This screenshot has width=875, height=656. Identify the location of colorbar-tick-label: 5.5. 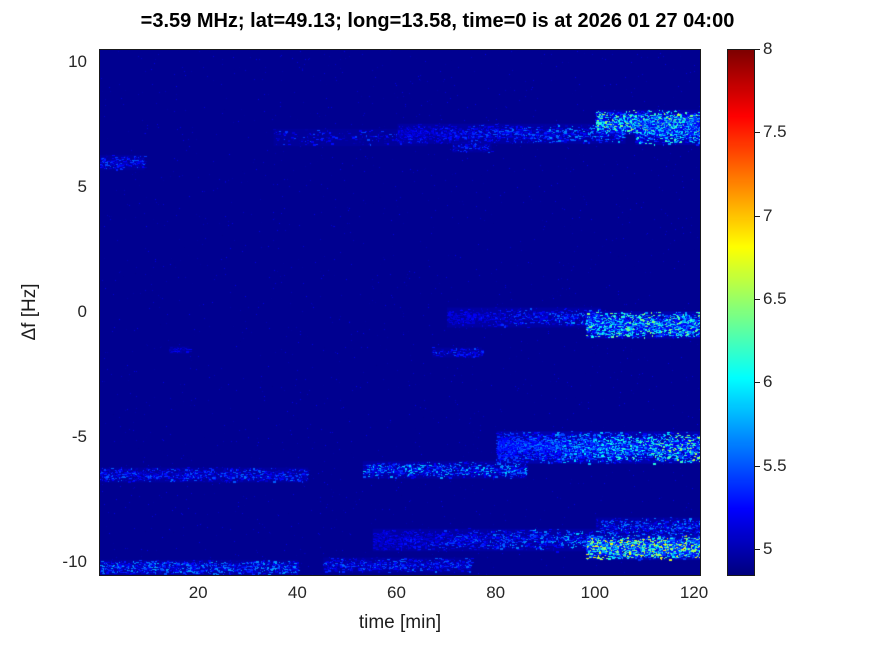
(775, 465).